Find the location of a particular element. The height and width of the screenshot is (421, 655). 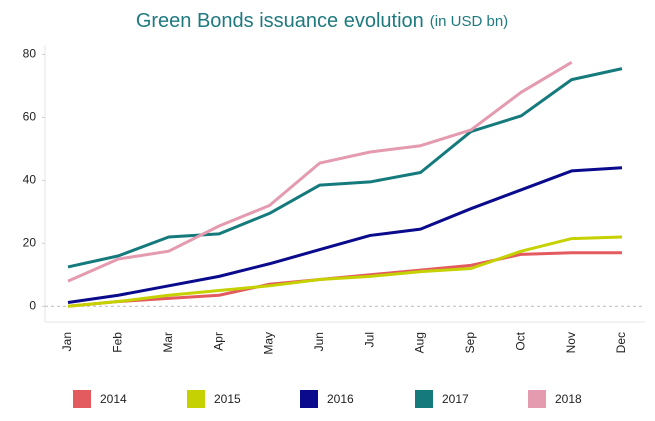

x-tick-label: Mar is located at coordinates (168, 342).